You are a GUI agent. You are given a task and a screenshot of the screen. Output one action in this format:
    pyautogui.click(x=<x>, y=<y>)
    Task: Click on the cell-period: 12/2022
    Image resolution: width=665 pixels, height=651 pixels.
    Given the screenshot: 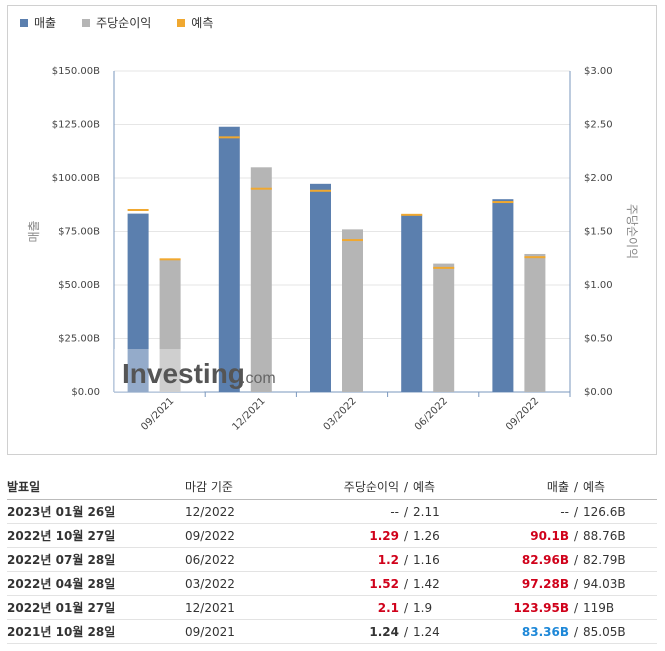 What is the action you would take?
    pyautogui.click(x=245, y=511)
    